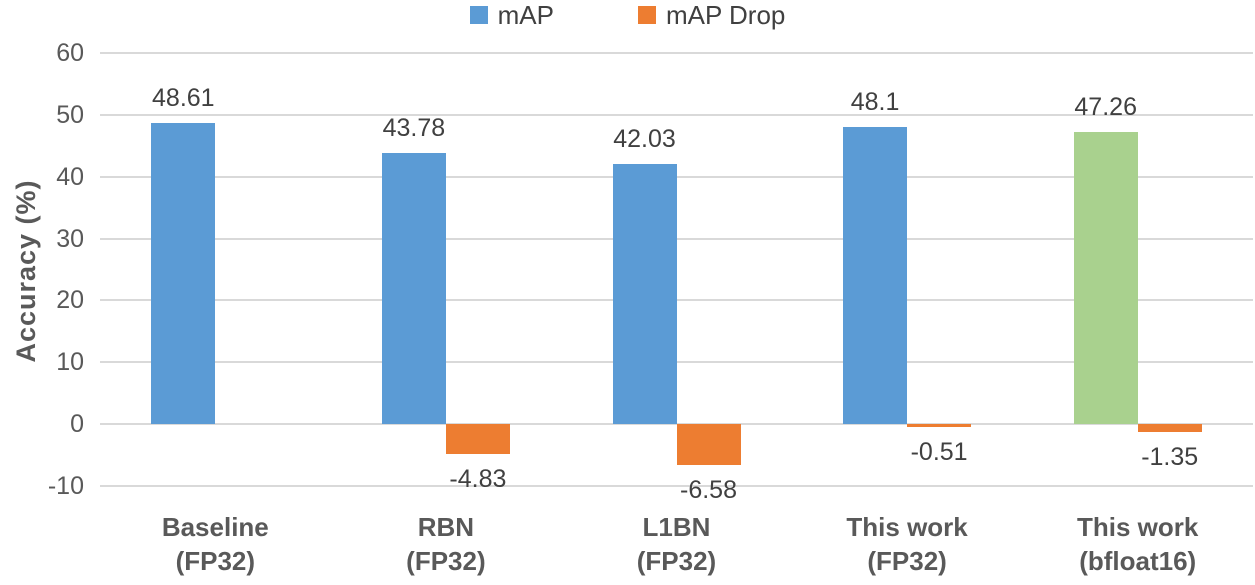 The image size is (1255, 585). What do you see at coordinates (676, 527) in the screenshot?
I see `x-category-line1: L1BN` at bounding box center [676, 527].